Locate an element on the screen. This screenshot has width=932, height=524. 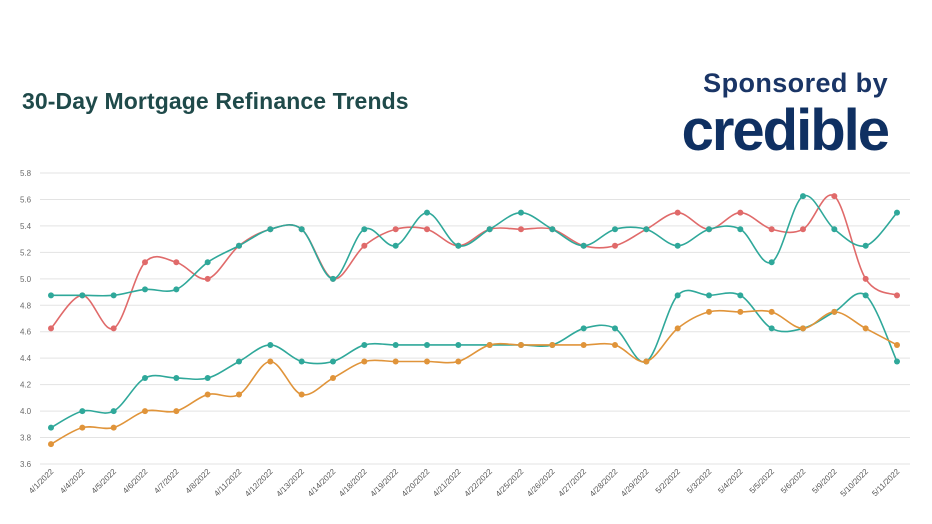
x-tick-label: 4/21/2022 is located at coordinates (447, 483).